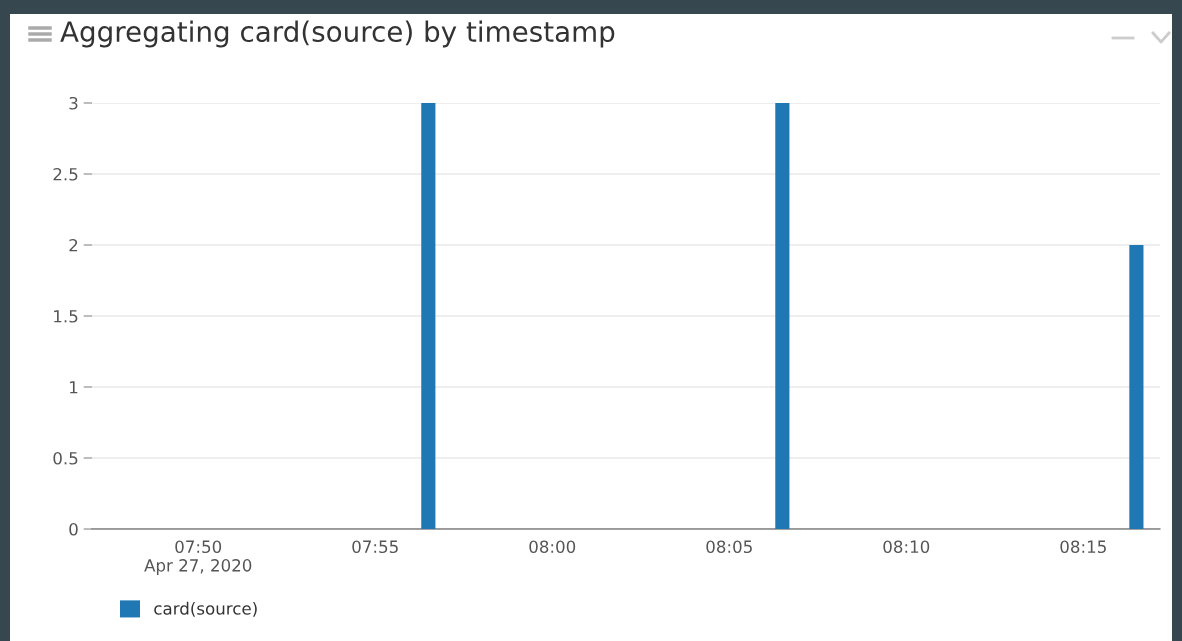 This screenshot has height=641, width=1182. What do you see at coordinates (337, 34) in the screenshot?
I see `chart-title: Aggregating card(source) by timestamp` at bounding box center [337, 34].